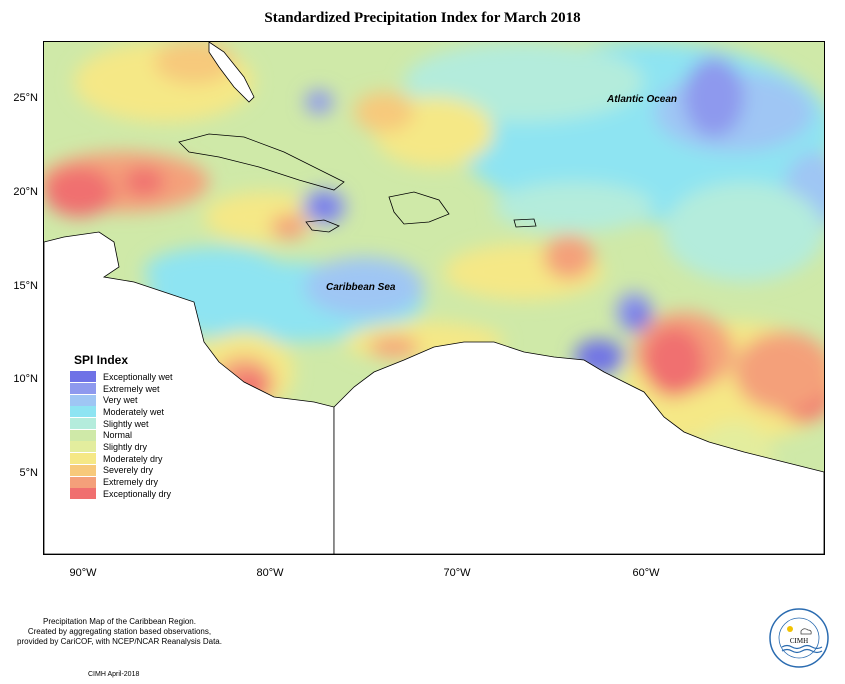 The height and width of the screenshot is (684, 845). What do you see at coordinates (28, 473) in the screenshot?
I see `lat-label-5: 5°N` at bounding box center [28, 473].